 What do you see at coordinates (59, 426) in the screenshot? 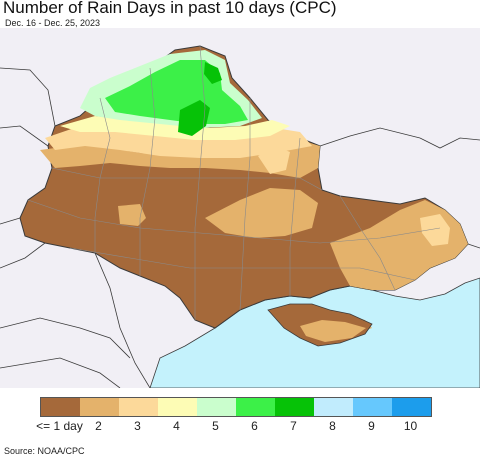
I see `legend-label: <= 1 day` at bounding box center [59, 426].